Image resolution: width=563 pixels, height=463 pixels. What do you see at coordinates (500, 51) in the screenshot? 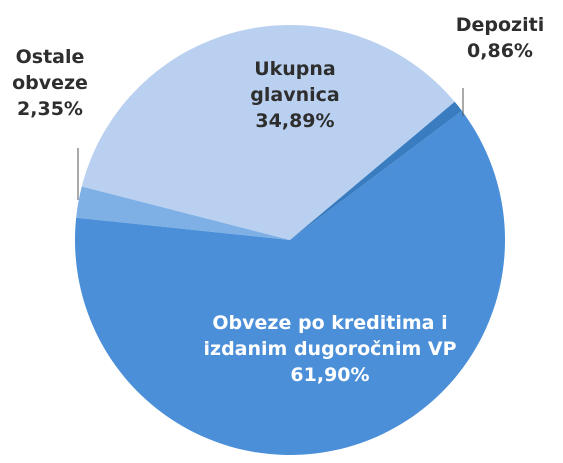
I see `value-label: 0,86%` at bounding box center [500, 51].